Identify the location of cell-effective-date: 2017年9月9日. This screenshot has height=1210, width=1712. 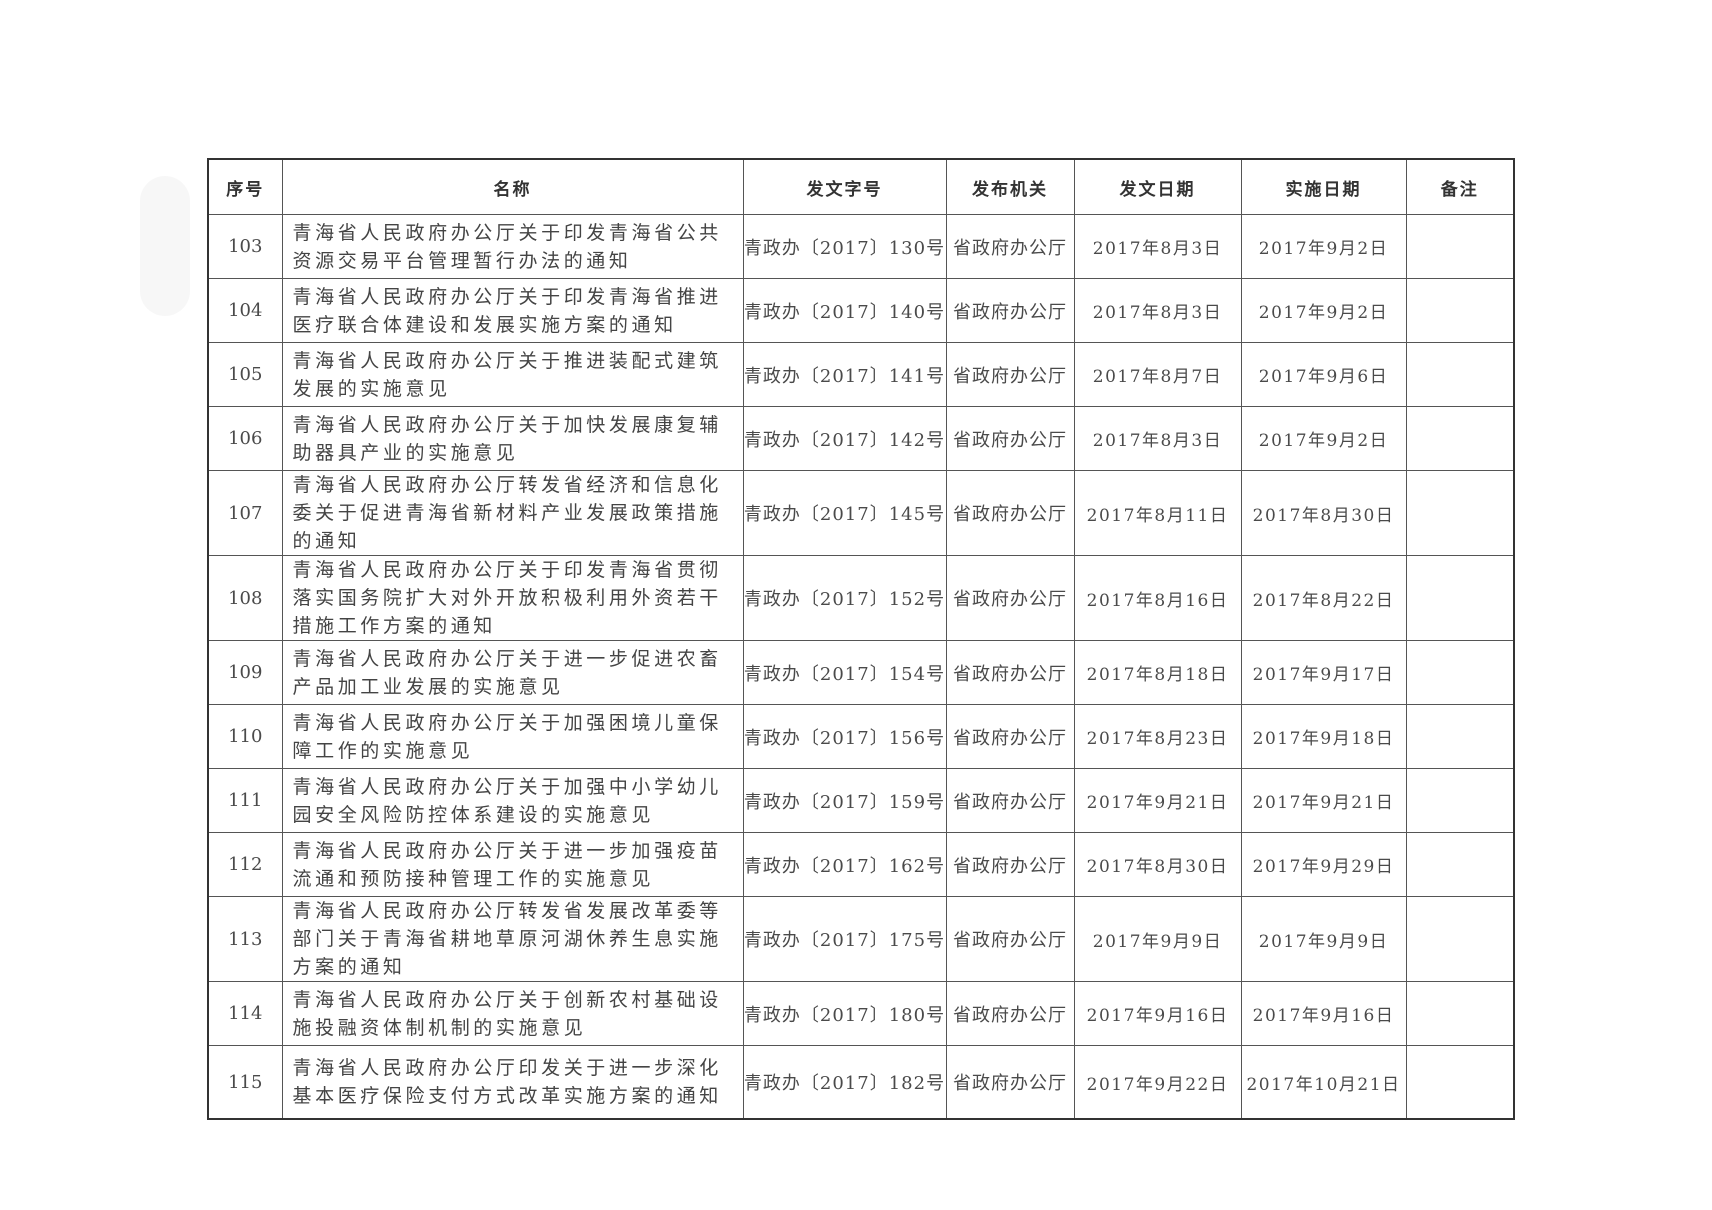
(1323, 939).